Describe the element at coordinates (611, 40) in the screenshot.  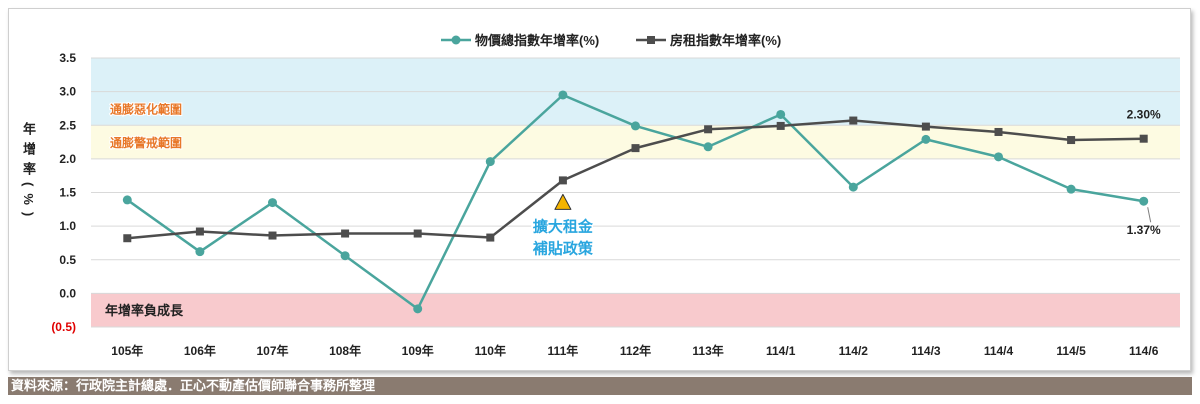
I see `legend: 物價總指數年增率(%) 房租指數年增率(%)` at that location.